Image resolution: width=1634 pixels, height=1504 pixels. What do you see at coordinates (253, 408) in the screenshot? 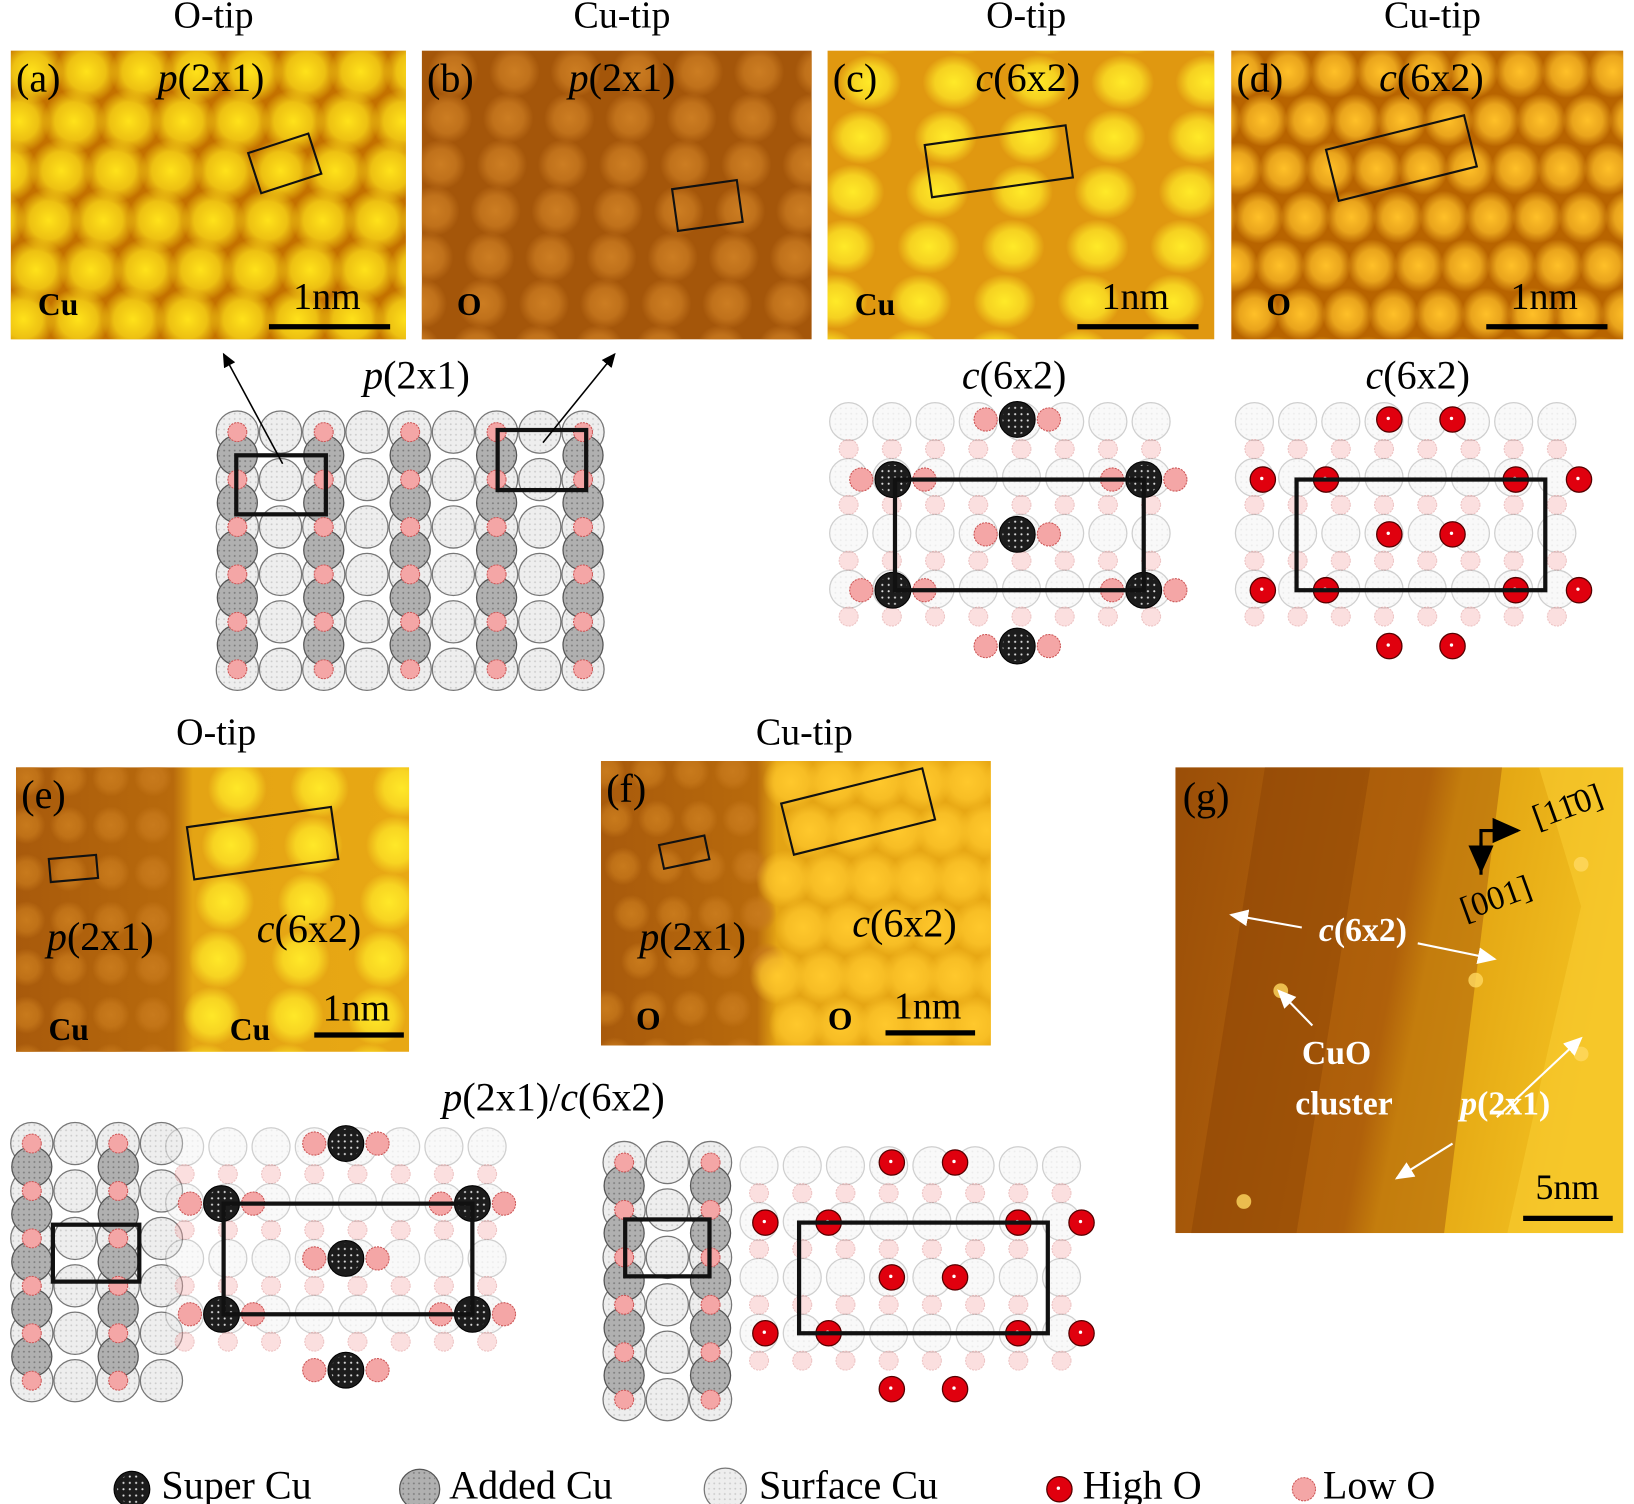
I see `arrow` at bounding box center [253, 408].